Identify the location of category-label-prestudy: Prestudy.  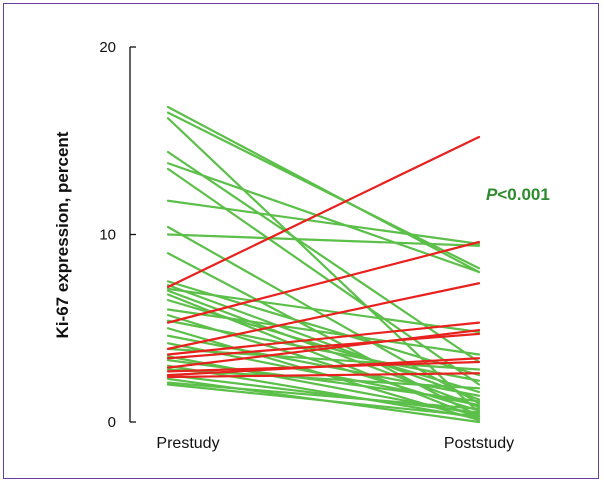
(187, 443).